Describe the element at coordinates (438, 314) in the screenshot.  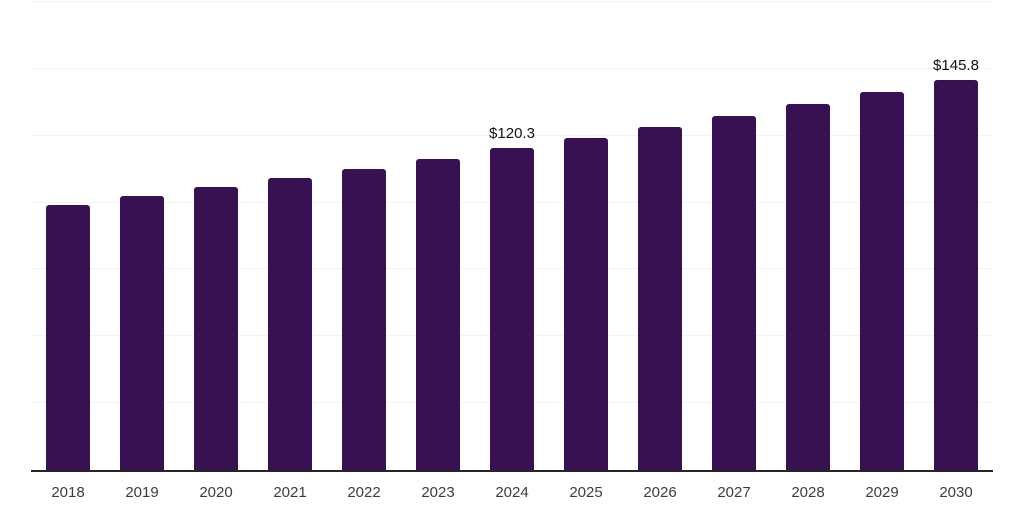
I see `bar-2023` at that location.